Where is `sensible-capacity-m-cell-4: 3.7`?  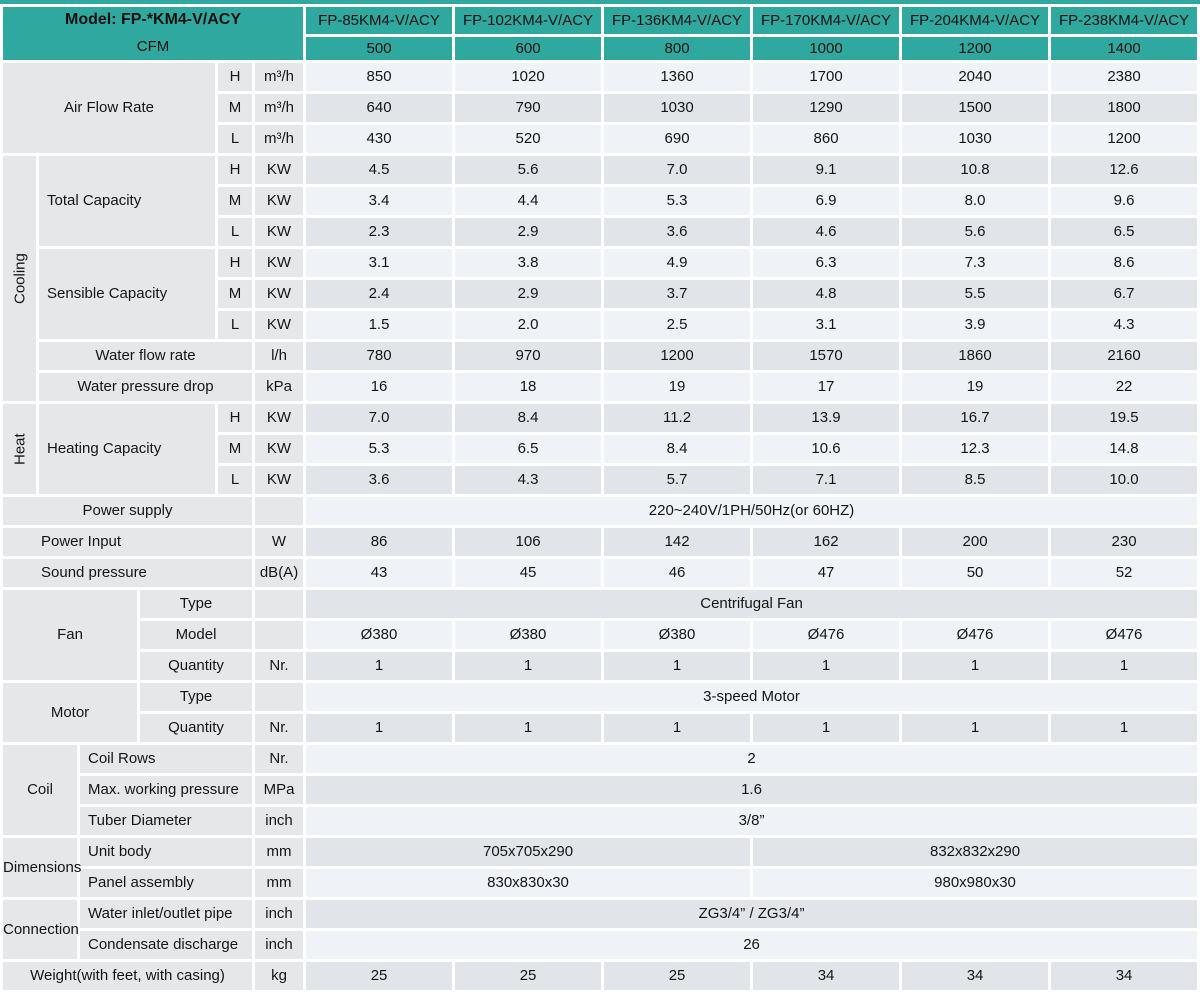
sensible-capacity-m-cell-4: 3.7 is located at coordinates (677, 294).